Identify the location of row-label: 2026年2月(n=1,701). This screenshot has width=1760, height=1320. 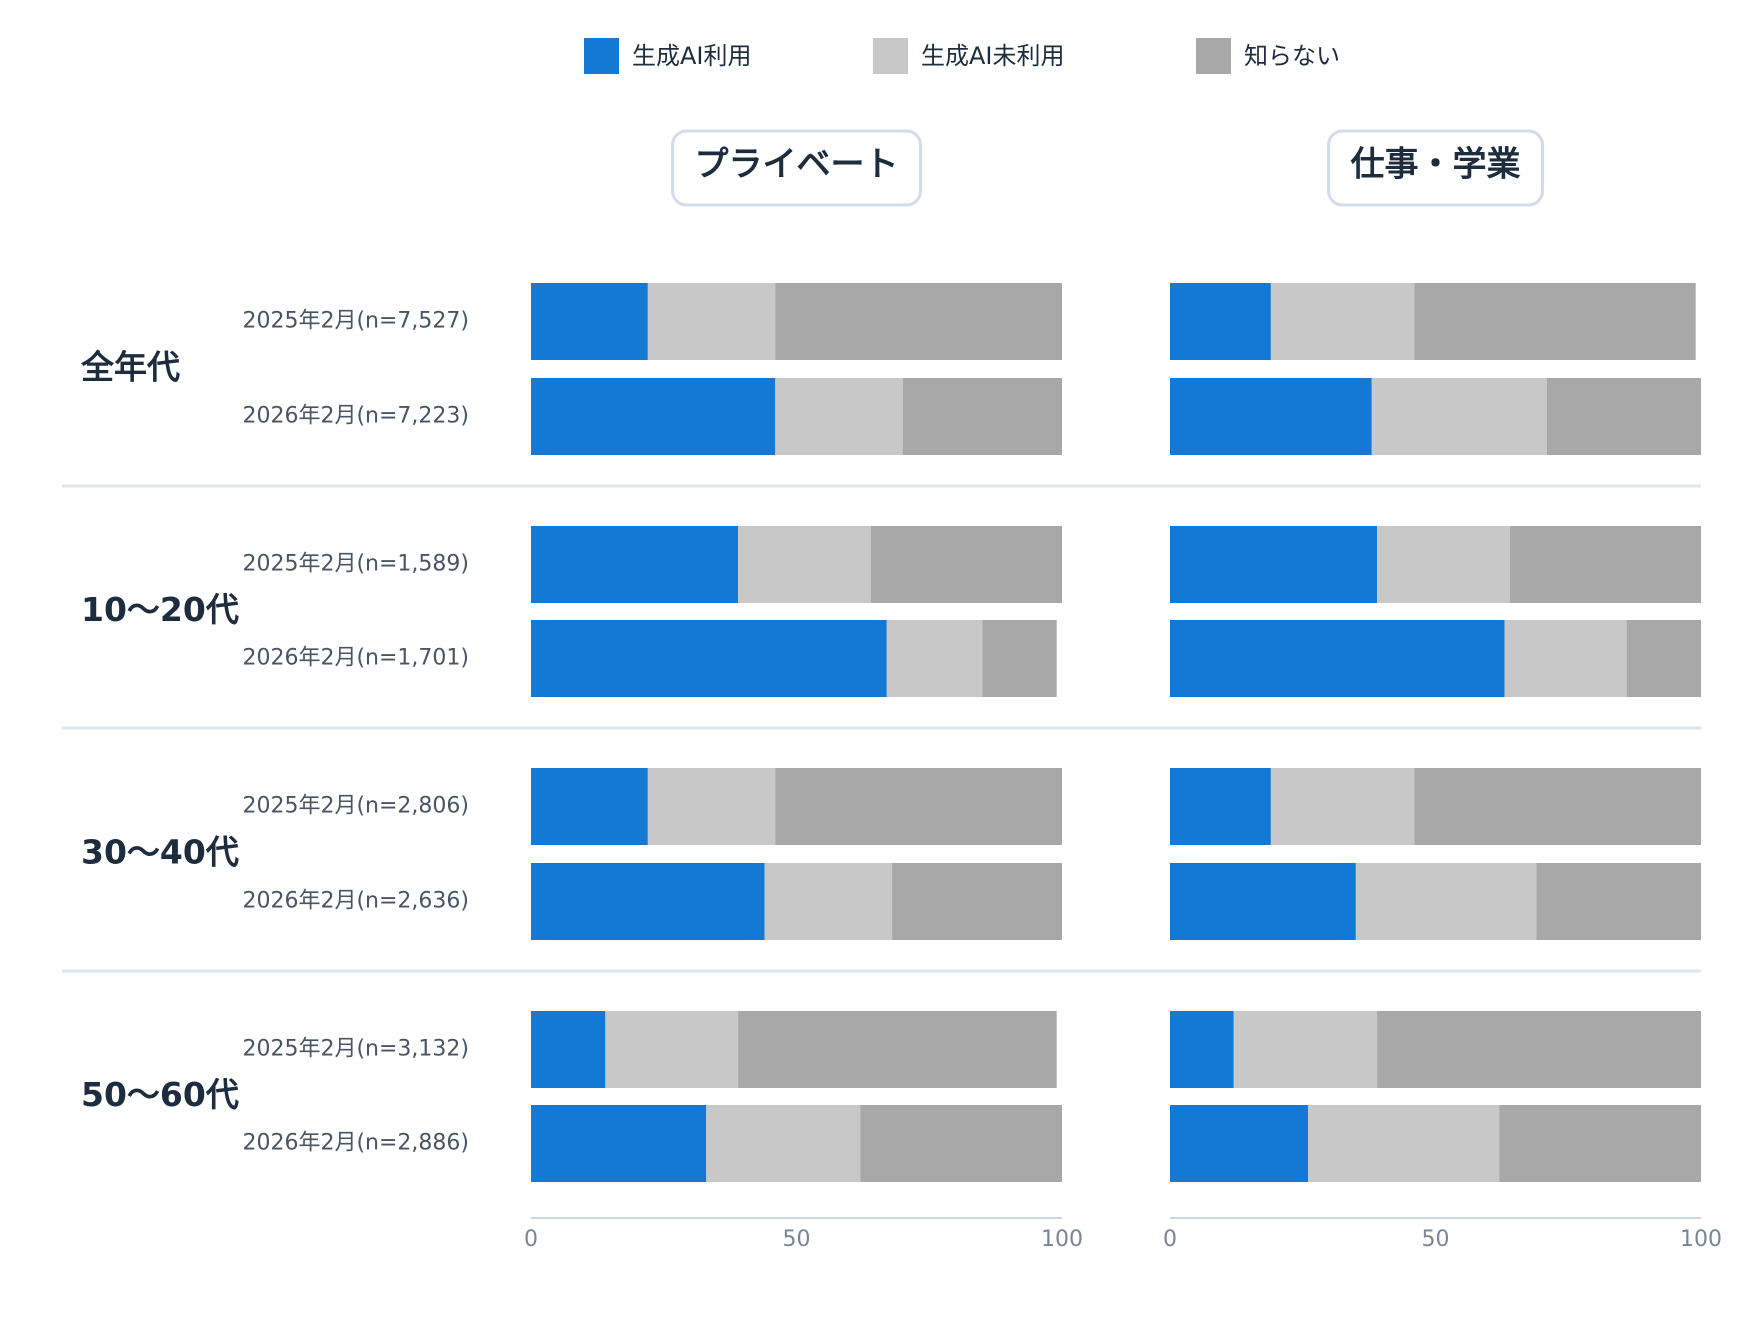
(355, 658).